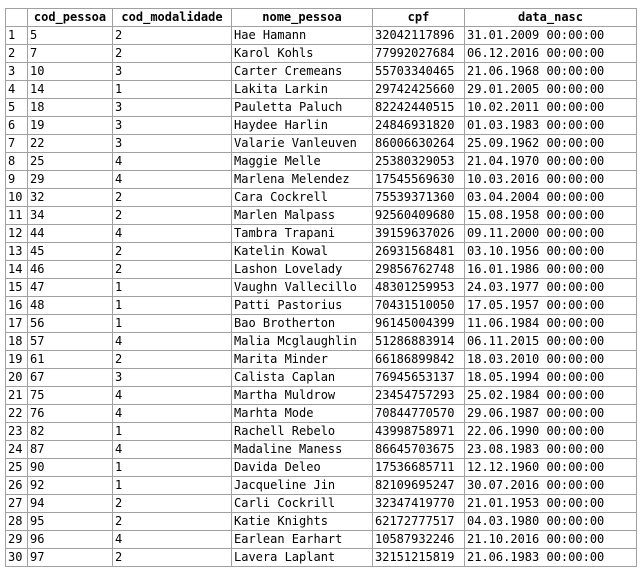  I want to click on column-header-cod-modalidade: cod_modalidade, so click(172, 17).